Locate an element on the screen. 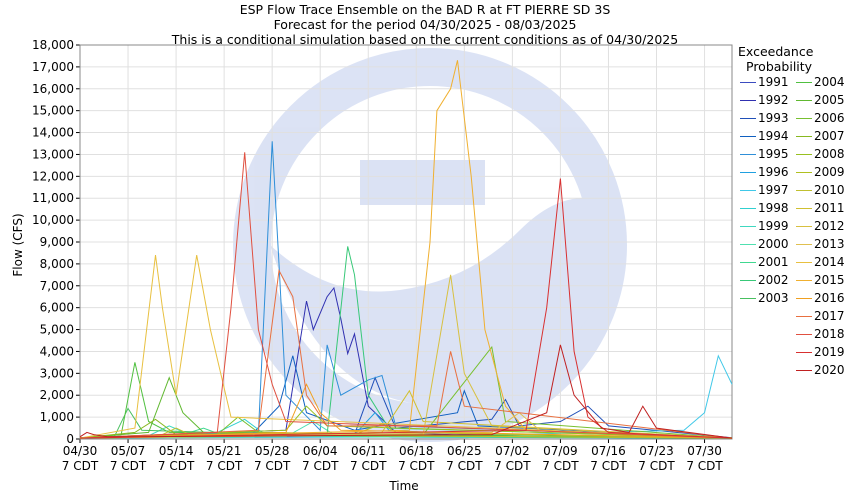 The width and height of the screenshot is (850, 500). legend-label: 2016 is located at coordinates (829, 298).